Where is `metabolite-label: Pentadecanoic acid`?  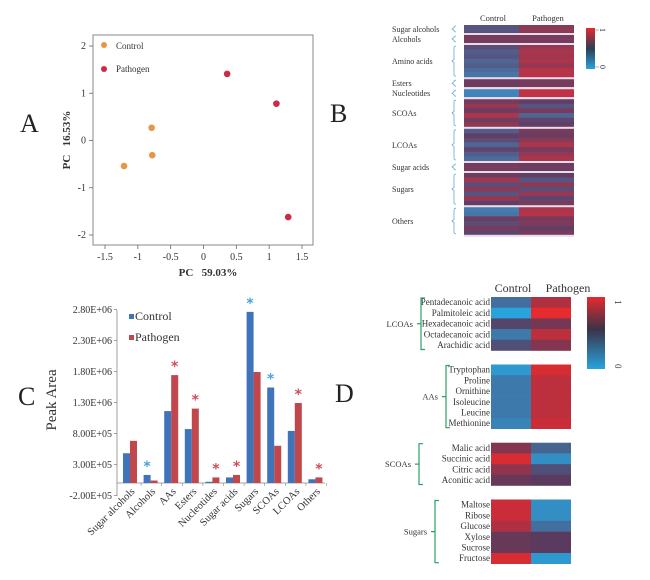 metabolite-label: Pentadecanoic acid is located at coordinates (456, 302).